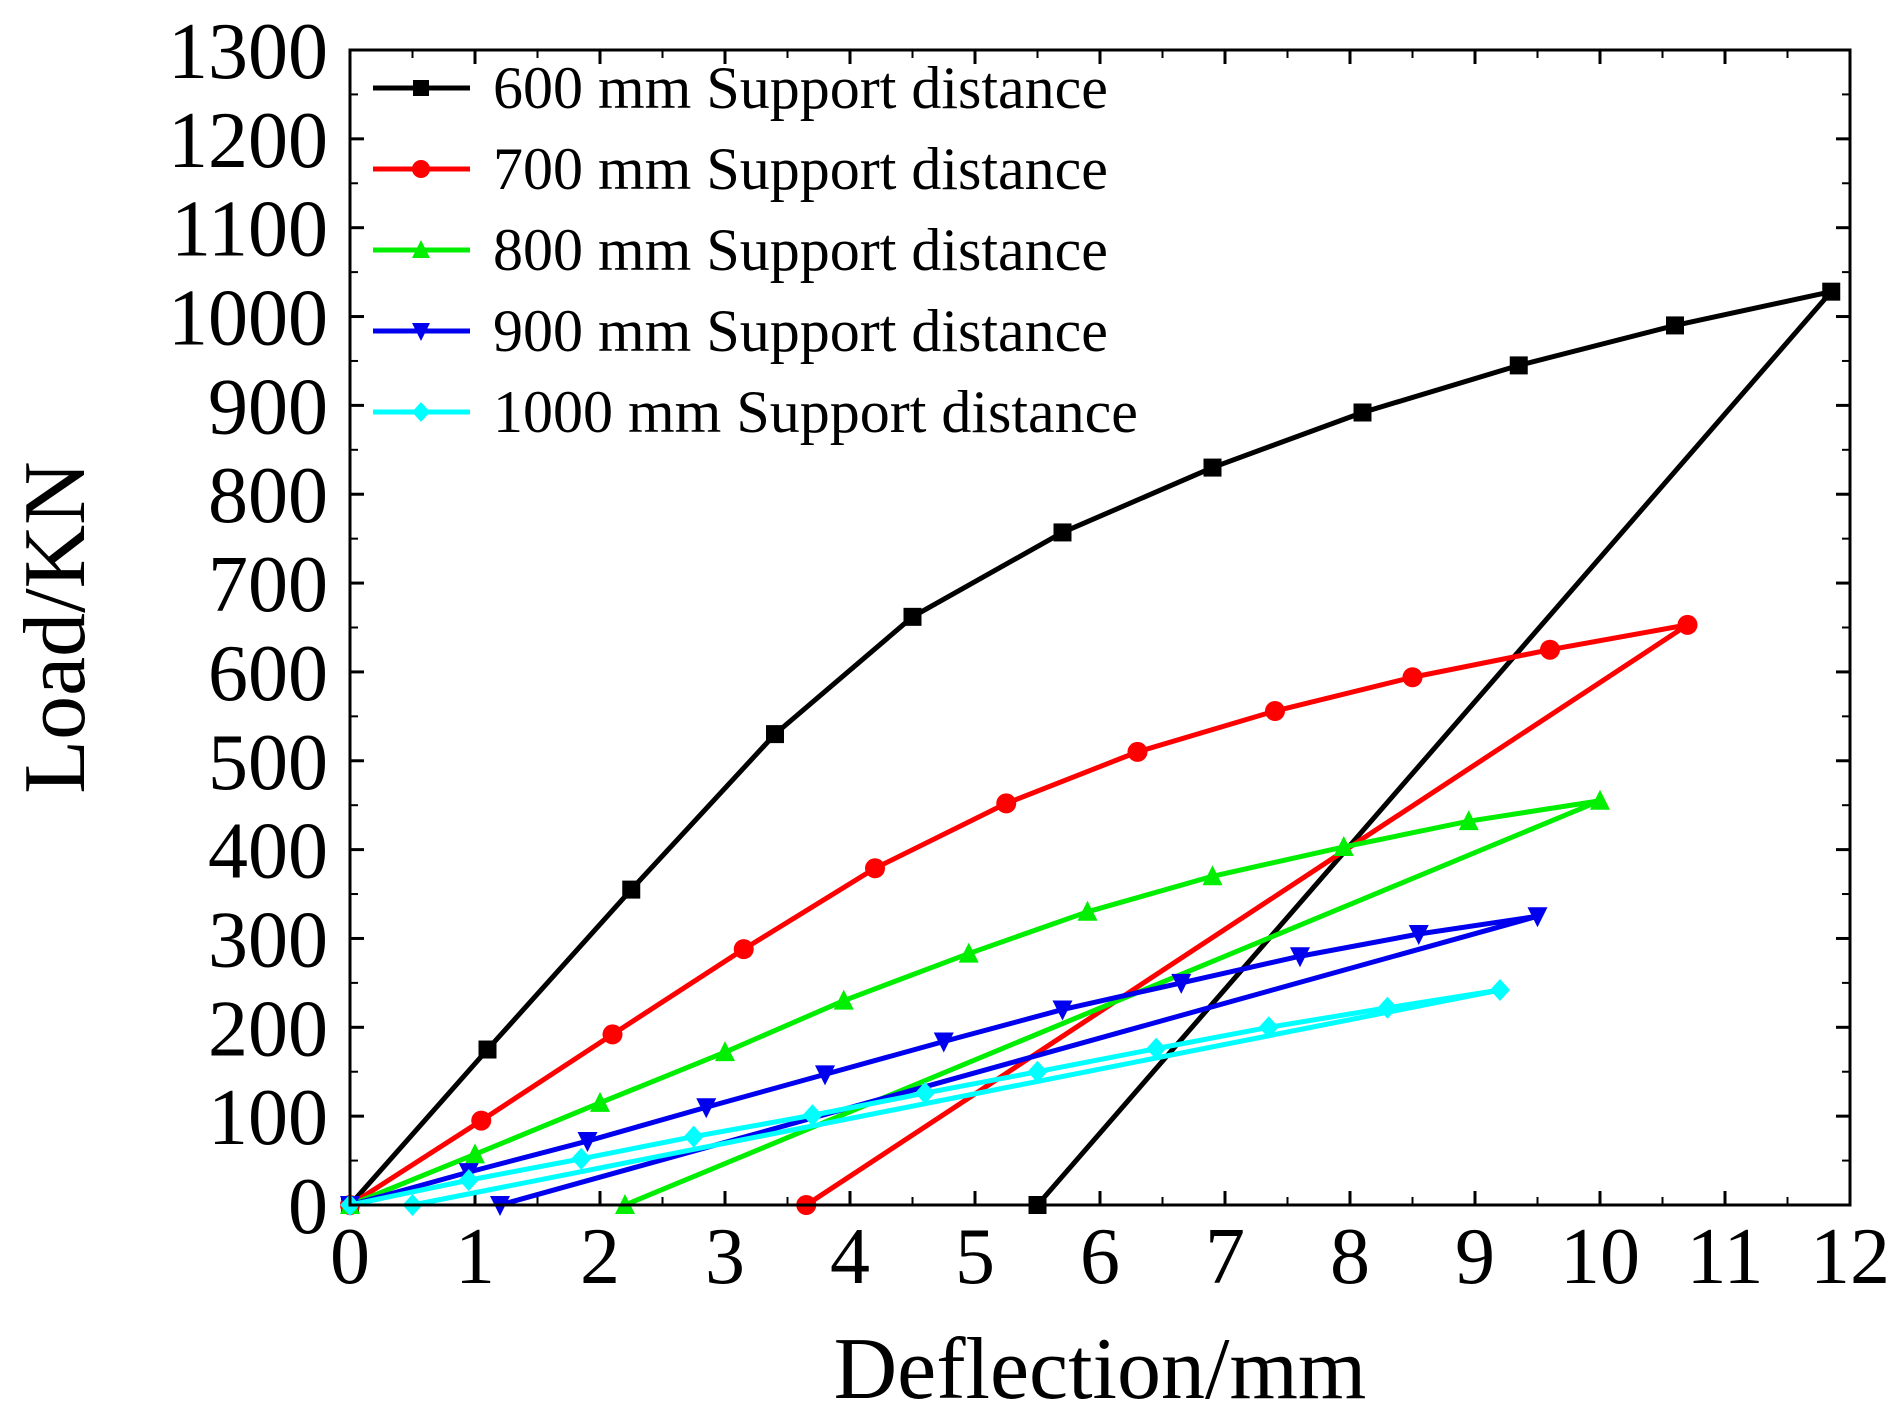 The height and width of the screenshot is (1416, 1899). I want to click on x-tick-label: 8, so click(1350, 1257).